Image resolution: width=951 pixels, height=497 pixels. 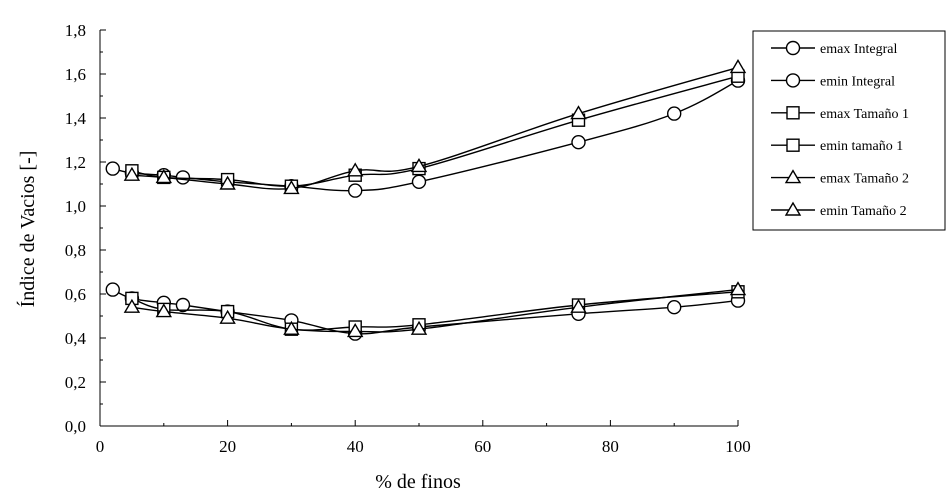 I want to click on legend-item: emin Tamaño 2, so click(x=839, y=210).